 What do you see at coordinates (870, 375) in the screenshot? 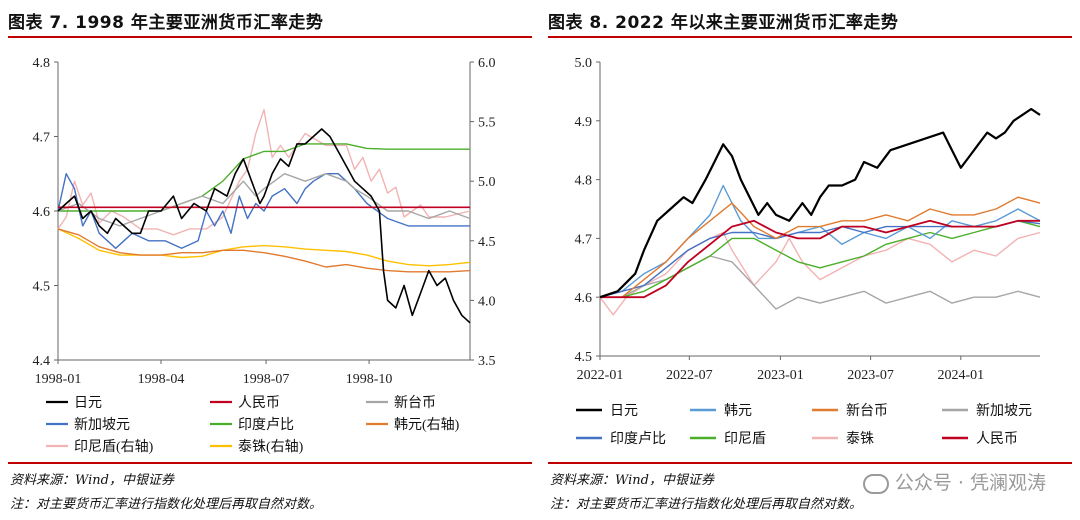
I see `x-tick-label: 2023-07` at bounding box center [870, 375].